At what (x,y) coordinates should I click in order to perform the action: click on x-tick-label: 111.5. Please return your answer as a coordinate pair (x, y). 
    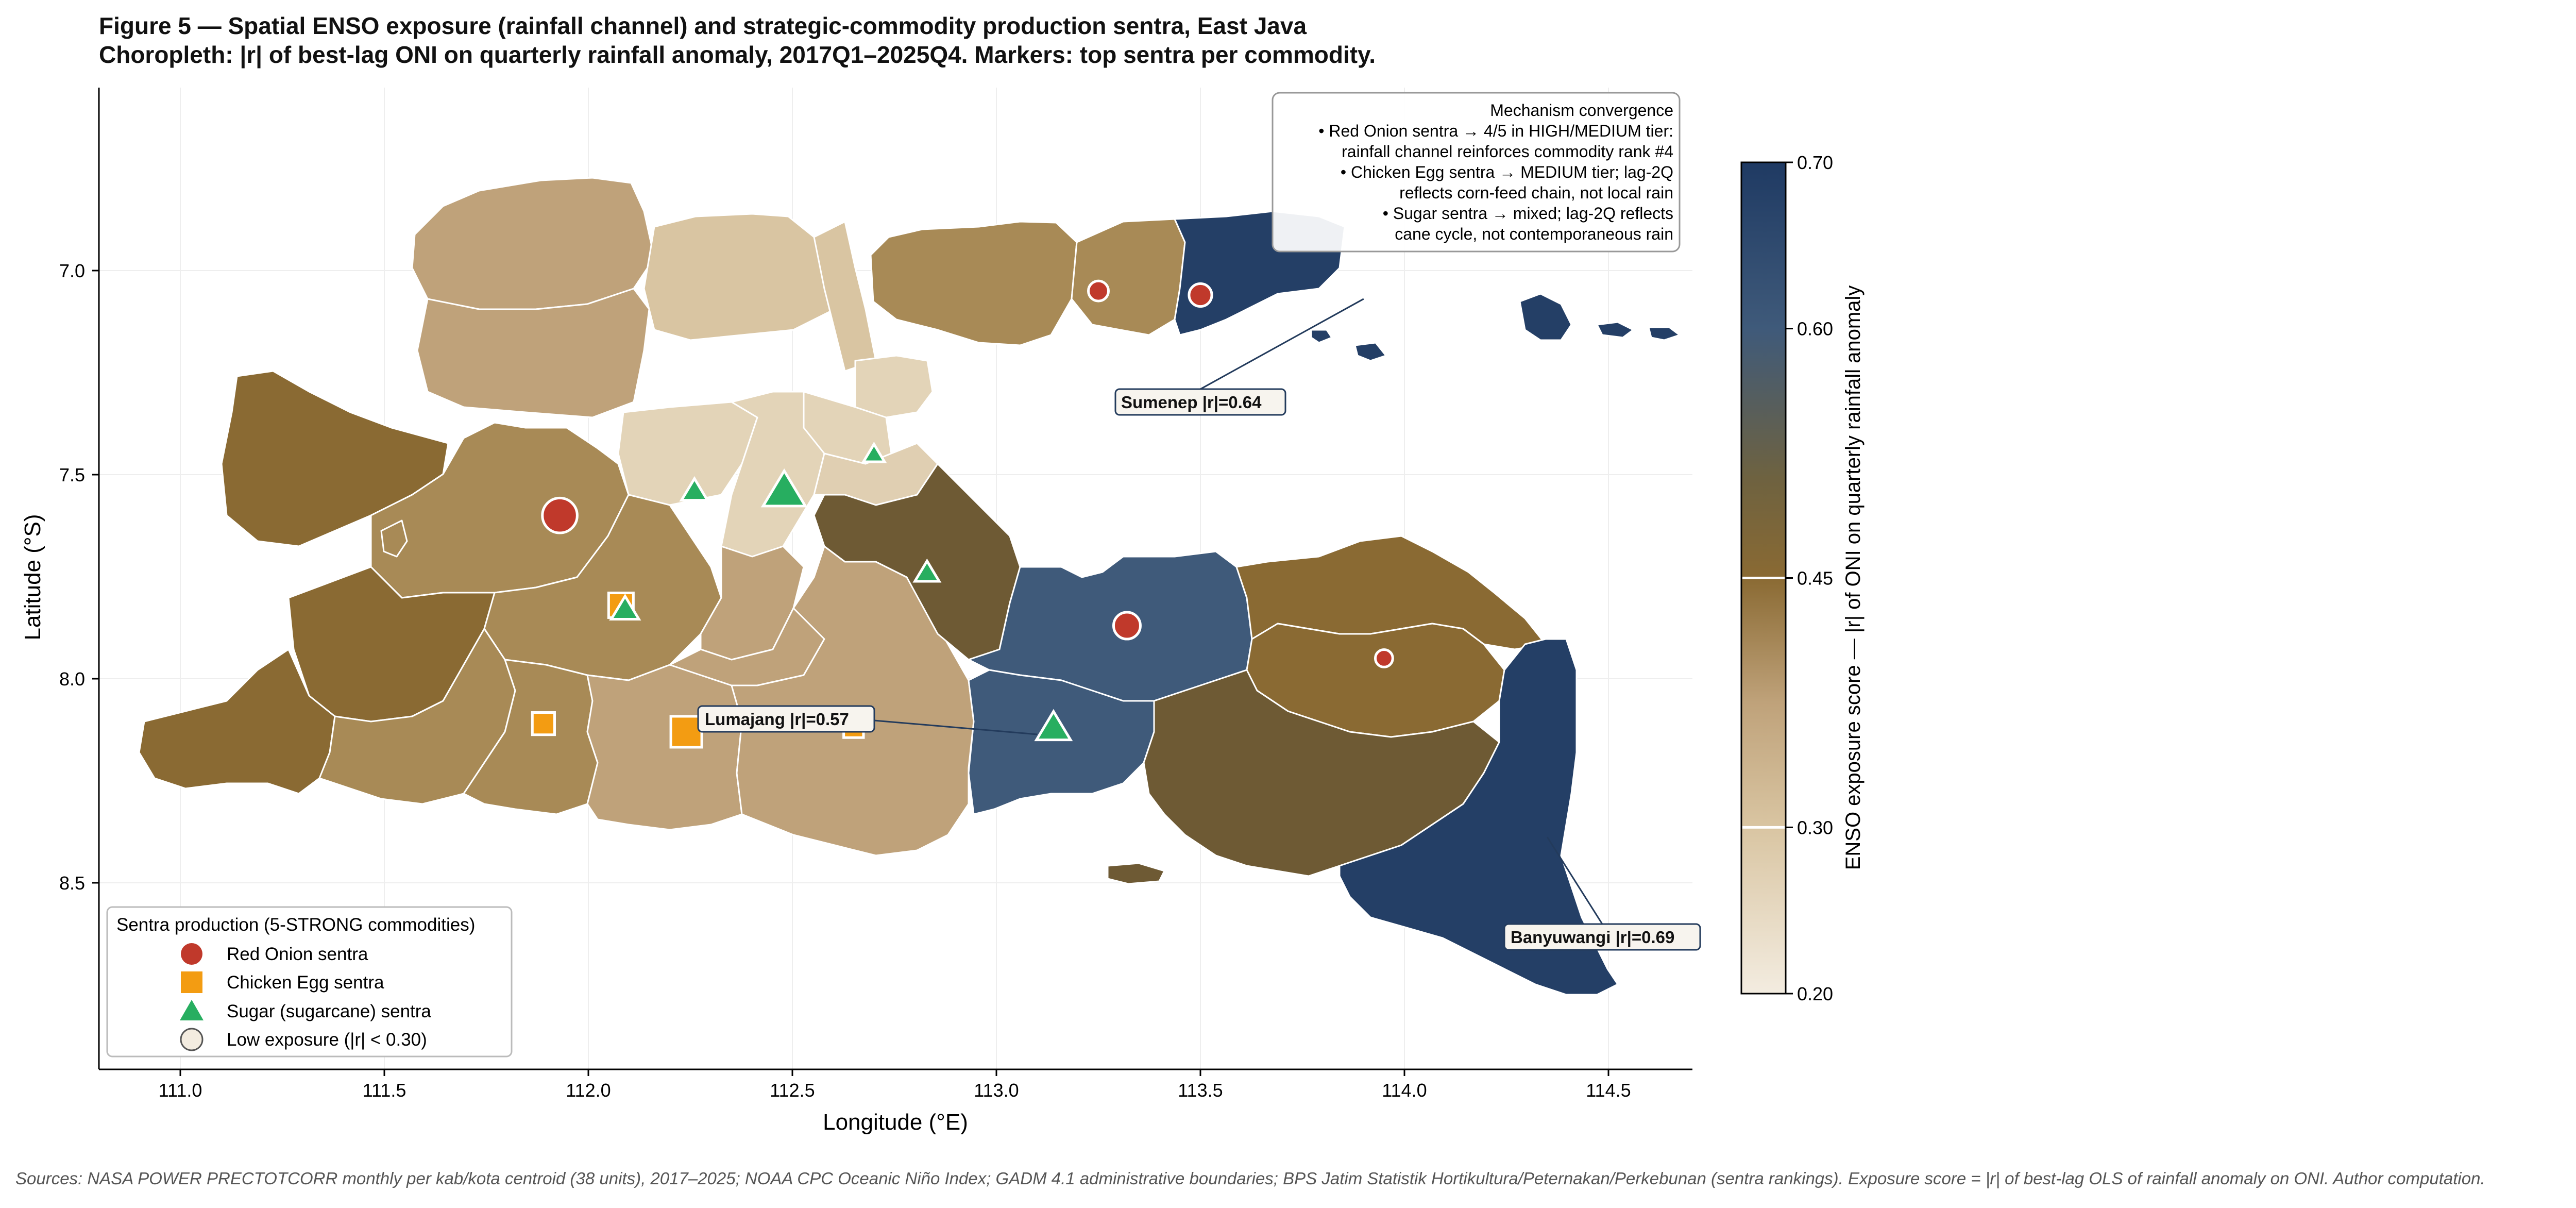
    Looking at the image, I should click on (384, 1090).